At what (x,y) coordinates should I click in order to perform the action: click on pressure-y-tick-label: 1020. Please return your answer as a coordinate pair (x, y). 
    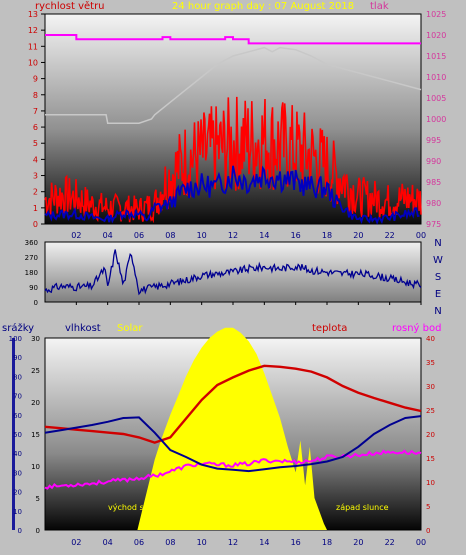
    Looking at the image, I should click on (436, 35).